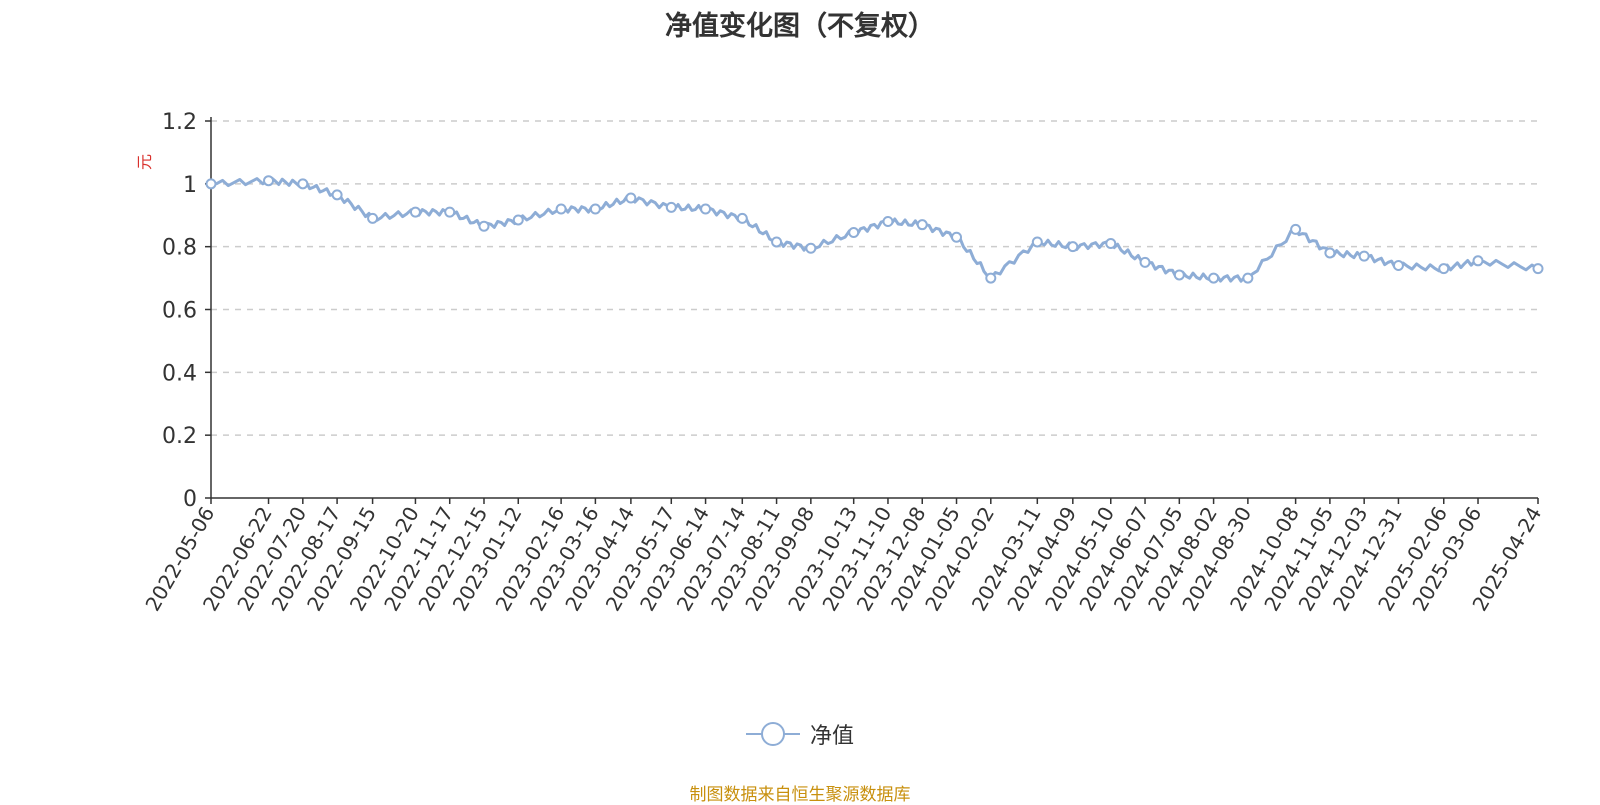 This screenshot has height=805, width=1600. Describe the element at coordinates (190, 499) in the screenshot. I see `y-tick-label-0: 0` at that location.